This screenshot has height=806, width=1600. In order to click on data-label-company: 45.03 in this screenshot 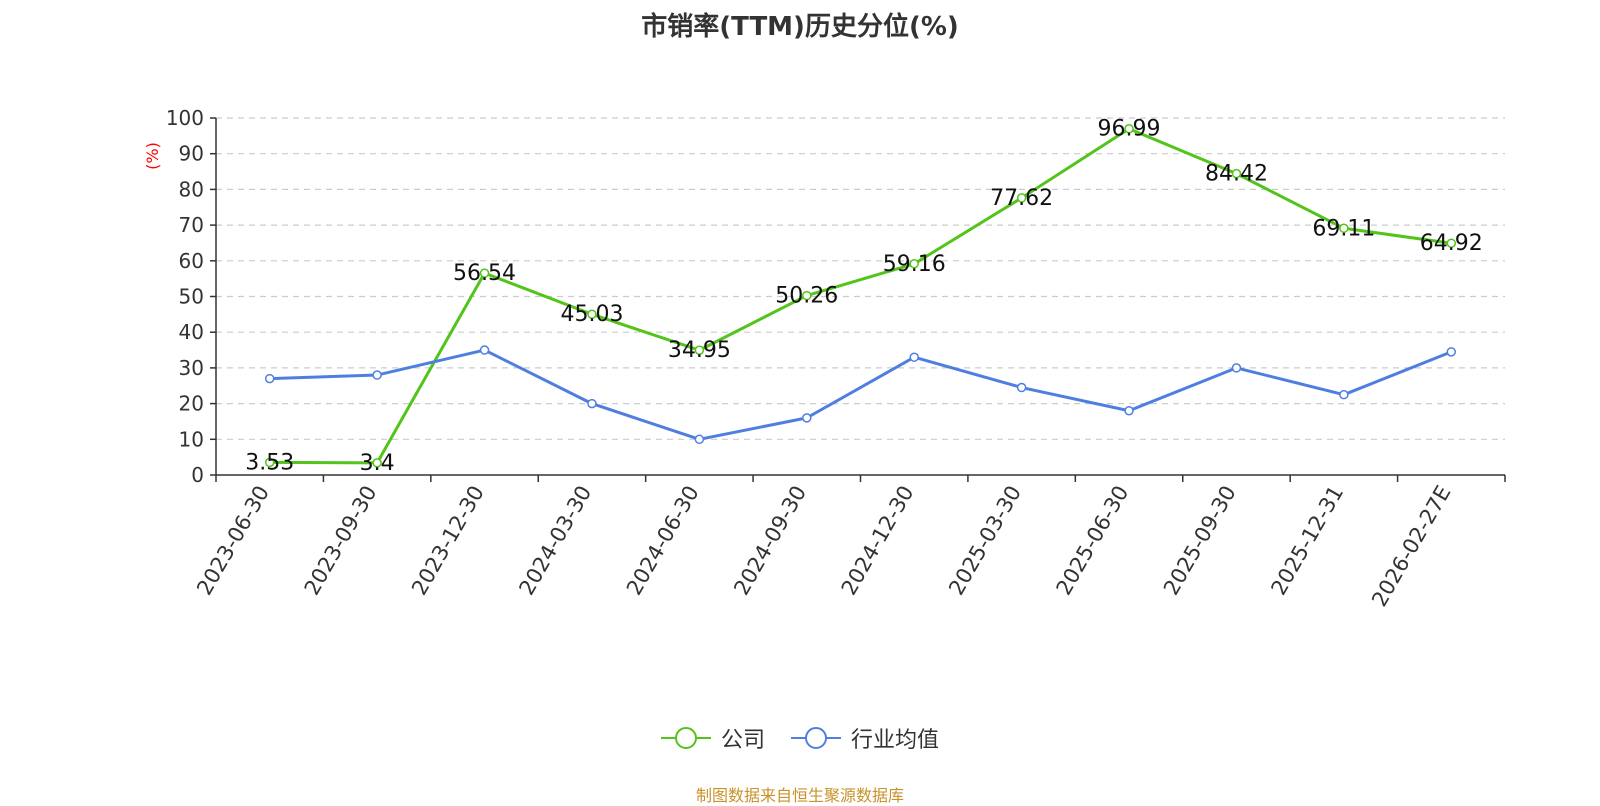, I will do `click(591, 314)`.